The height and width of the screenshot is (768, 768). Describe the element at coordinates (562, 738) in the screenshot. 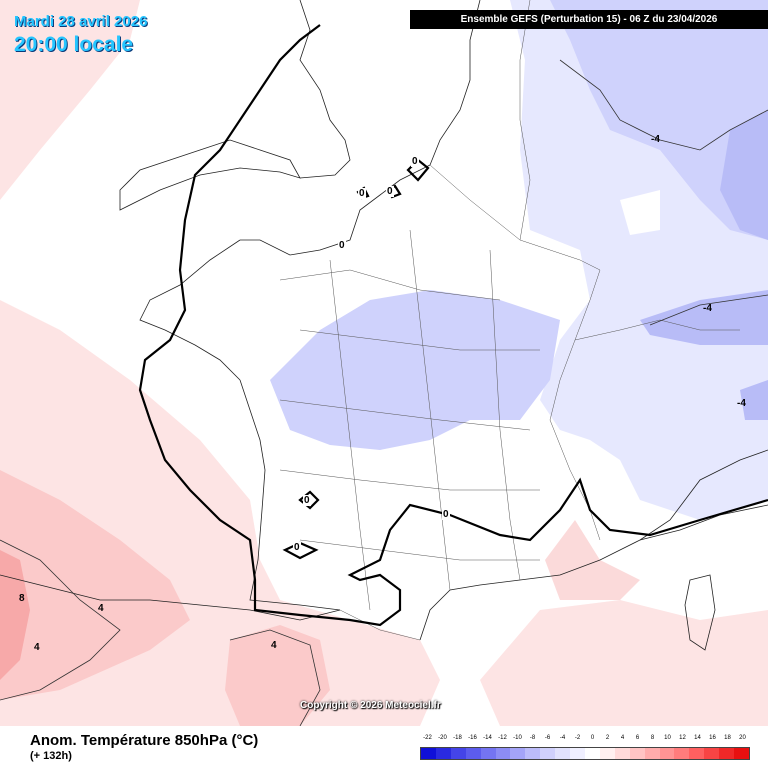

I see `scale-tick-label: -4` at that location.